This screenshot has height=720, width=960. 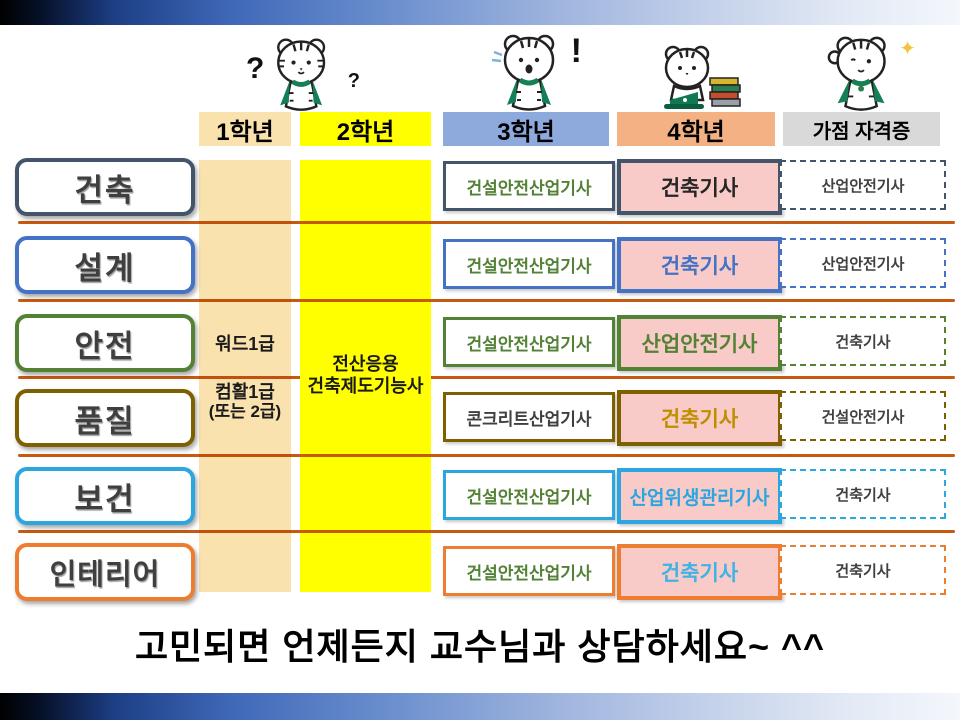 What do you see at coordinates (480, 706) in the screenshot?
I see `bottom-gradient-bar` at bounding box center [480, 706].